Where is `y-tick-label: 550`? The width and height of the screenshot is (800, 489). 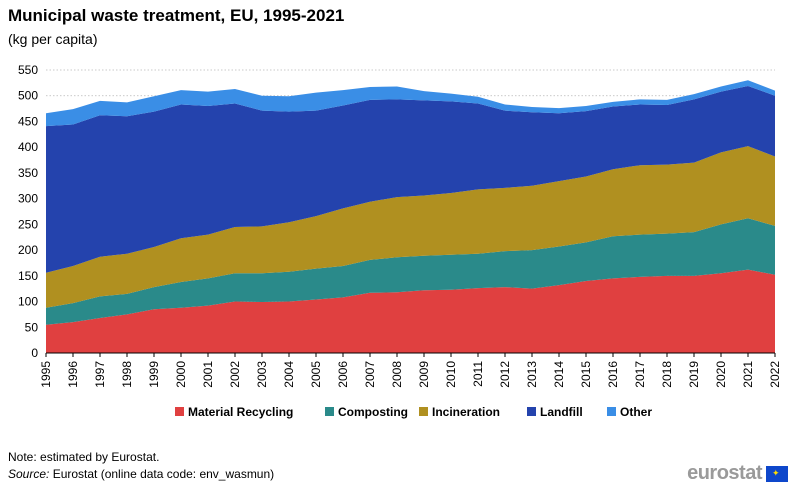 y-tick-label: 550 is located at coordinates (28, 70).